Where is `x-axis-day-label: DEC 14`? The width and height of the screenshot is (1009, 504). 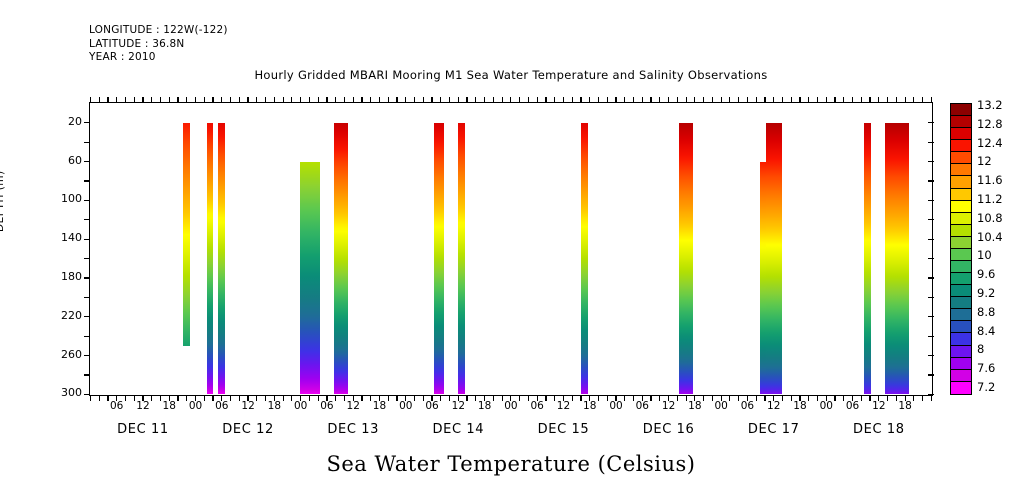
x-axis-day-label: DEC 14 is located at coordinates (458, 429).